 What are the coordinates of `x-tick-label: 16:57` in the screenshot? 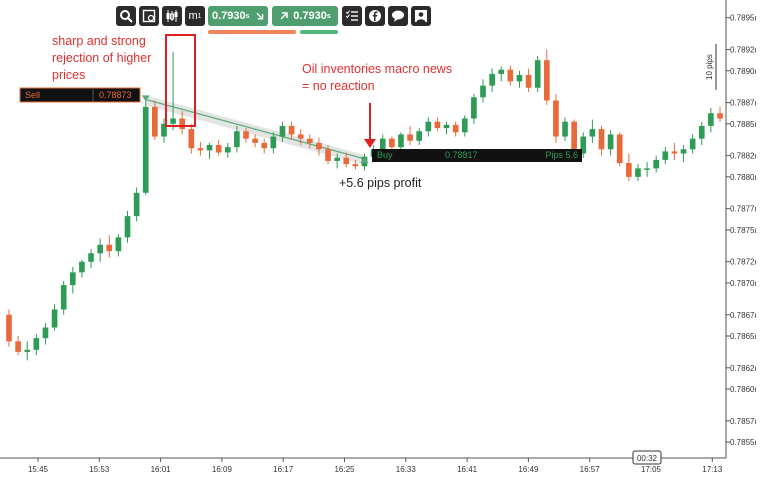 It's located at (590, 469).